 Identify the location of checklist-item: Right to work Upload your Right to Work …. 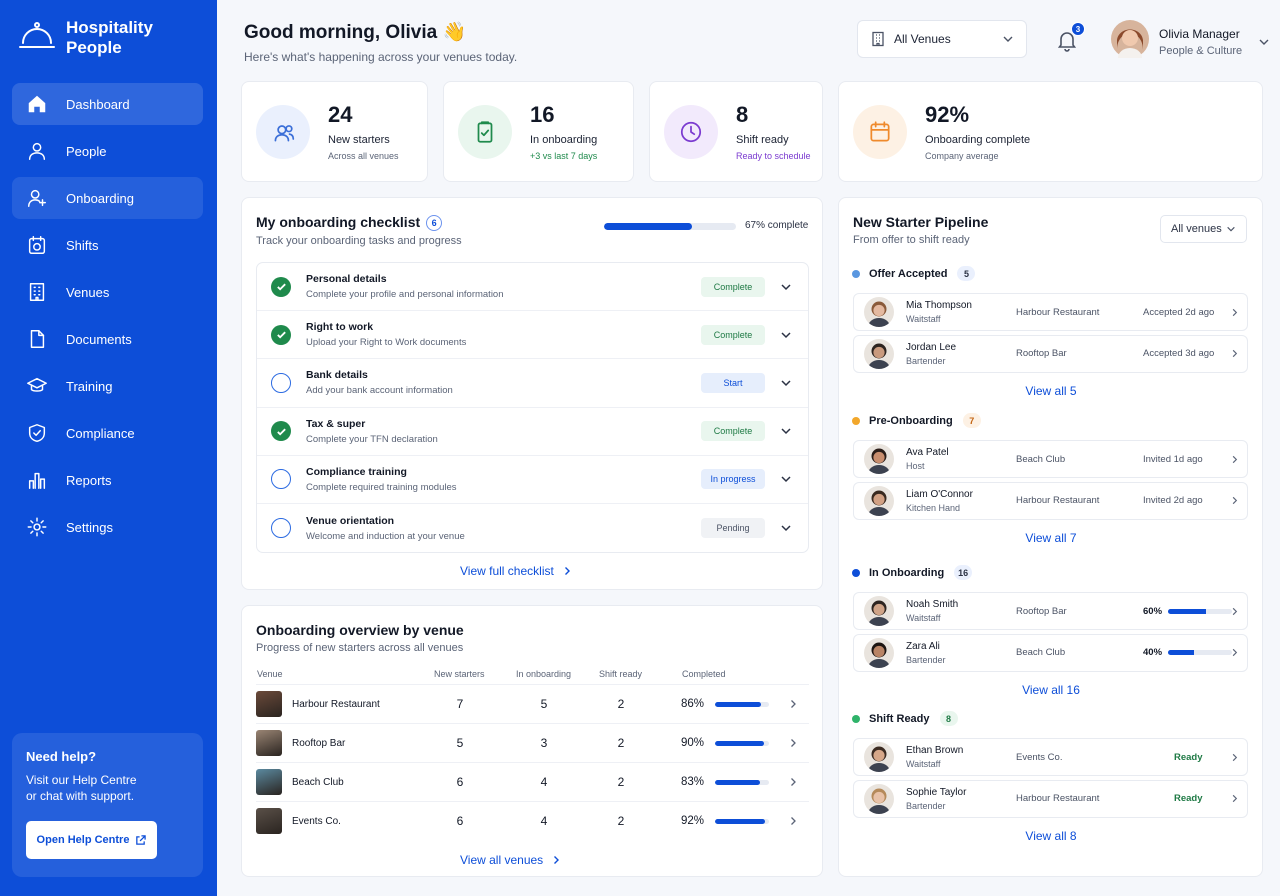
(532, 335).